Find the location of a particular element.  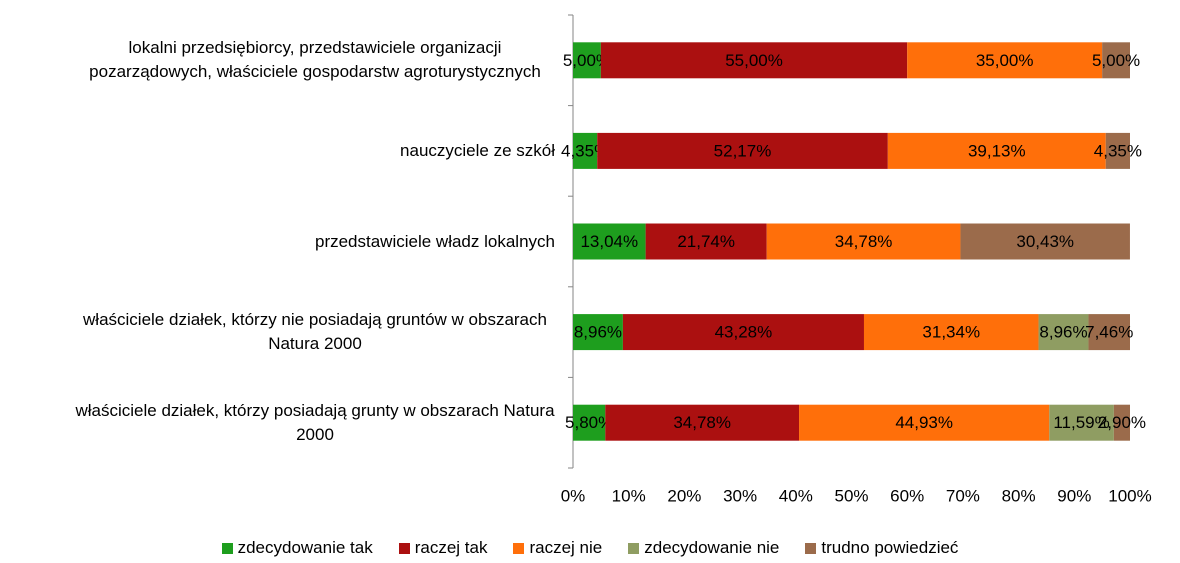

x-tick-label: 100% is located at coordinates (1129, 495).